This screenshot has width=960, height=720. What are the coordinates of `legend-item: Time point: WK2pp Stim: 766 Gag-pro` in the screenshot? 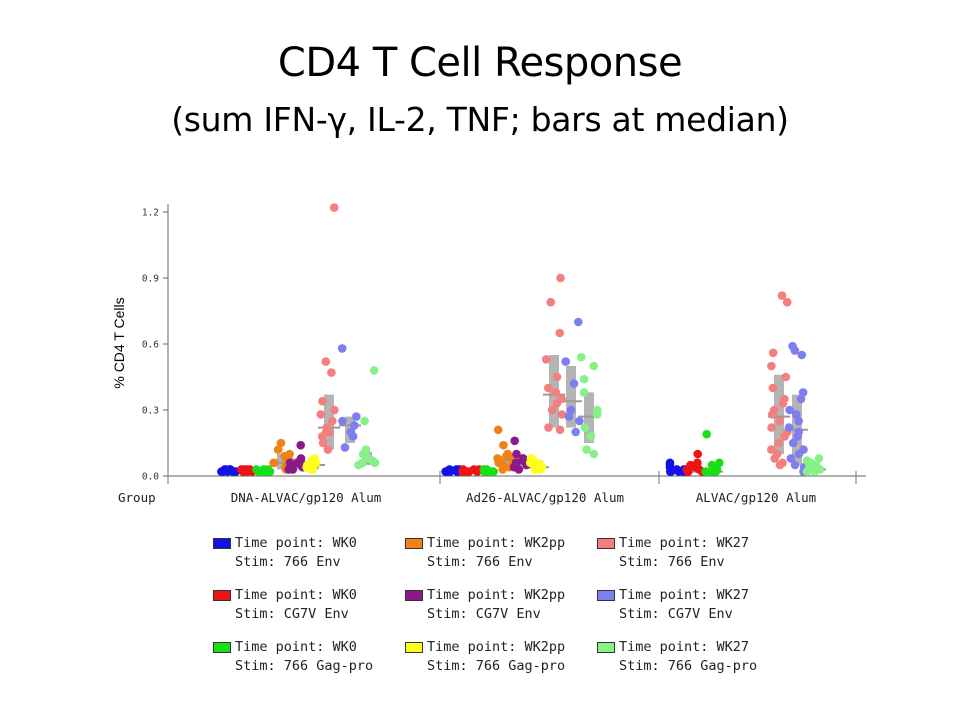 It's located at (495, 660).